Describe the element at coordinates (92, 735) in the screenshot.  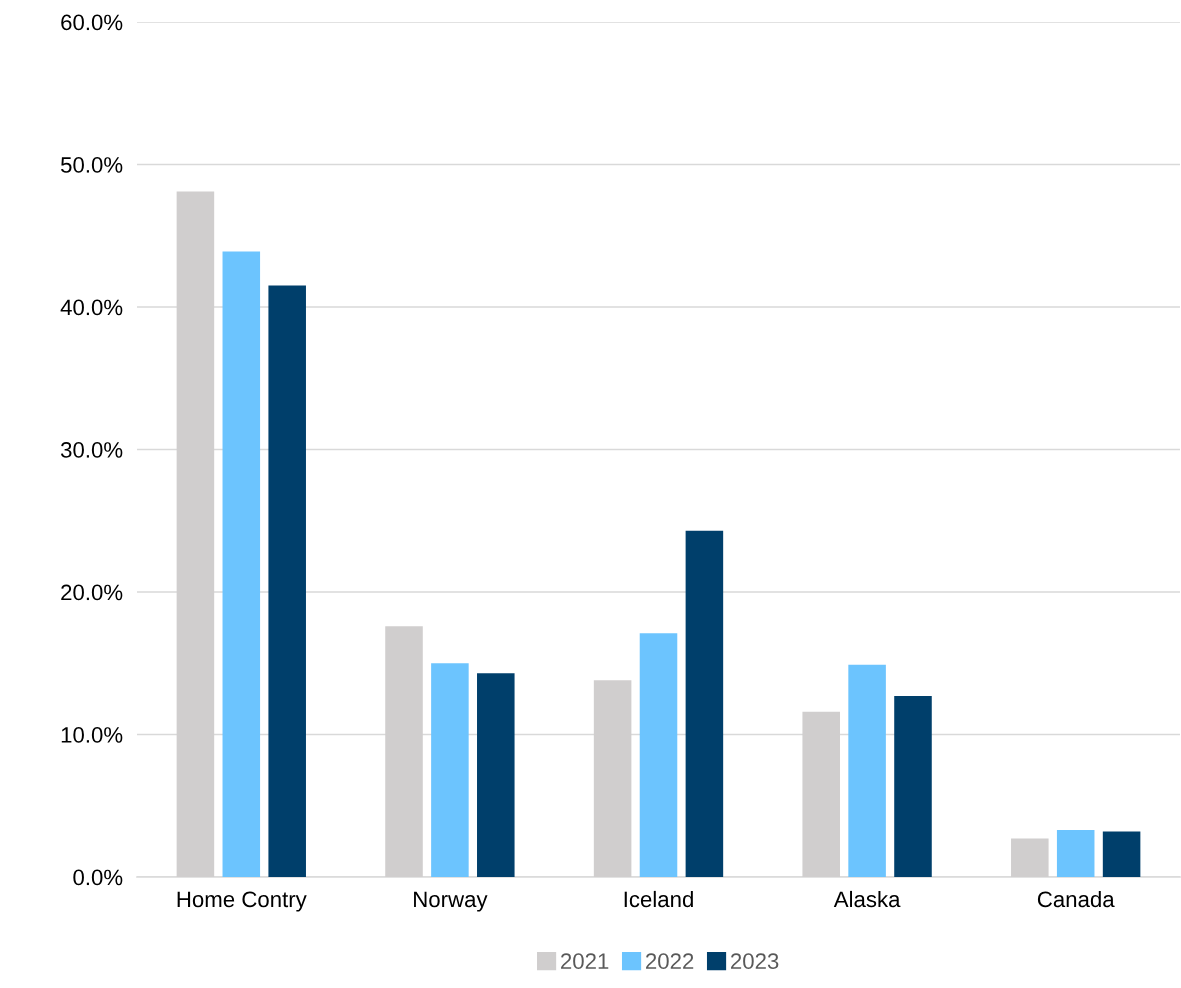
I see `y-tick-label: 10.0%` at that location.